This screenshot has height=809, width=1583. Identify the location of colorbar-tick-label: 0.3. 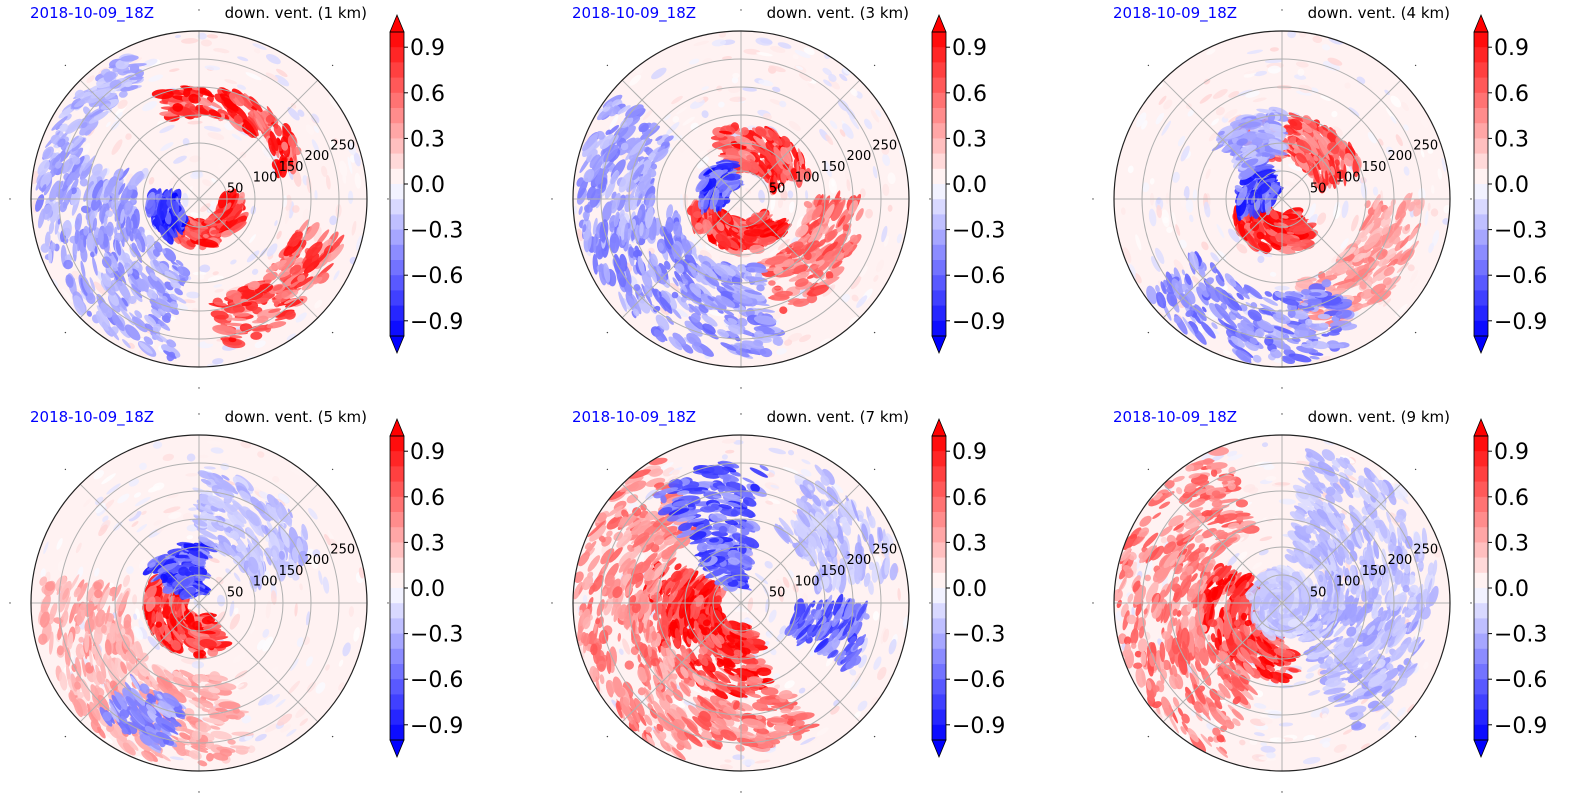
(1511, 139).